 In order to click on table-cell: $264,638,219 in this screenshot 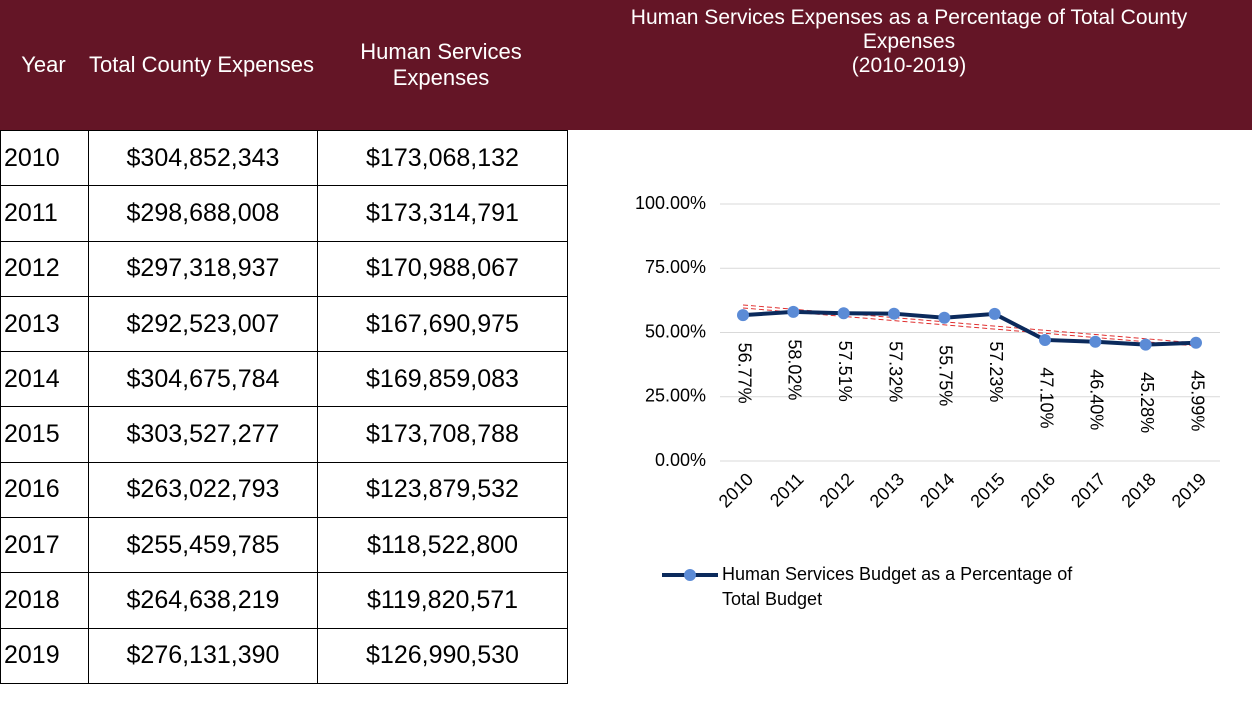, I will do `click(203, 600)`.